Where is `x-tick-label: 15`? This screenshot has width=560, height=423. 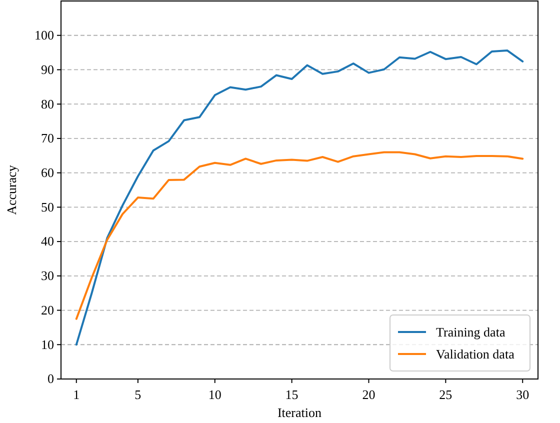 x-tick-label: 15 is located at coordinates (291, 394).